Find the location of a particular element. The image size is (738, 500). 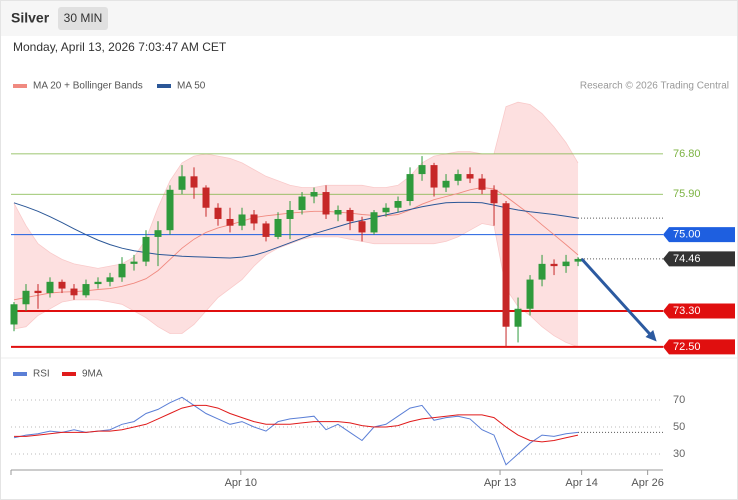

timestamp: Monday, April 13, 2026 7:03:47 AM CET is located at coordinates (120, 47).